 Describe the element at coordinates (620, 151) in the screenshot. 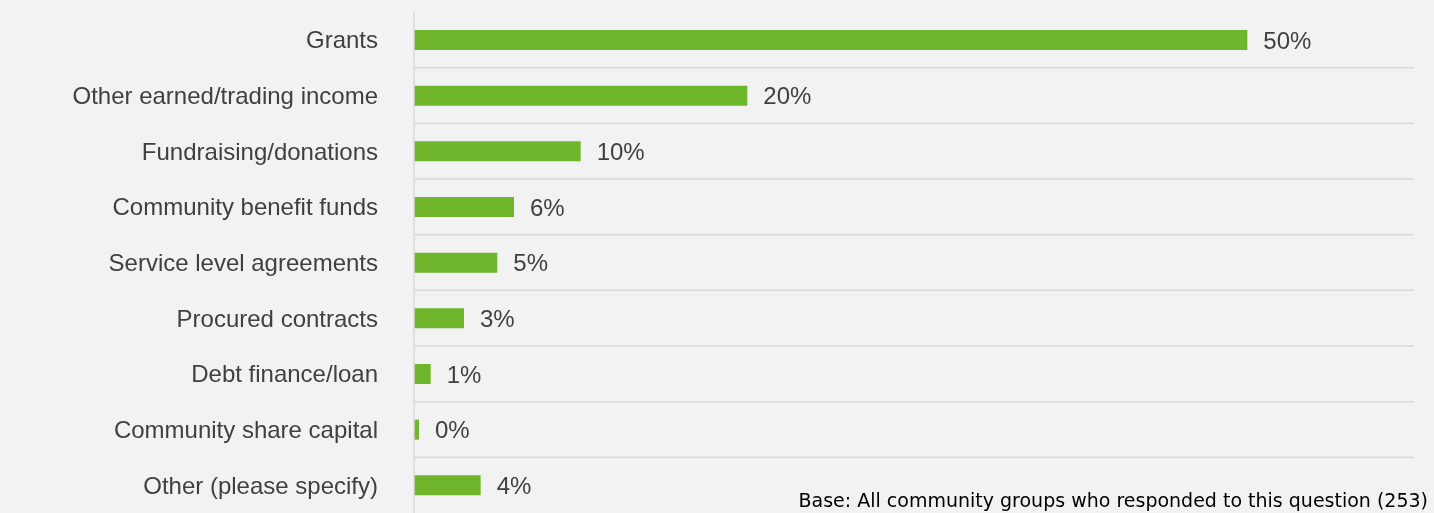

I see `data-label: 10%` at that location.